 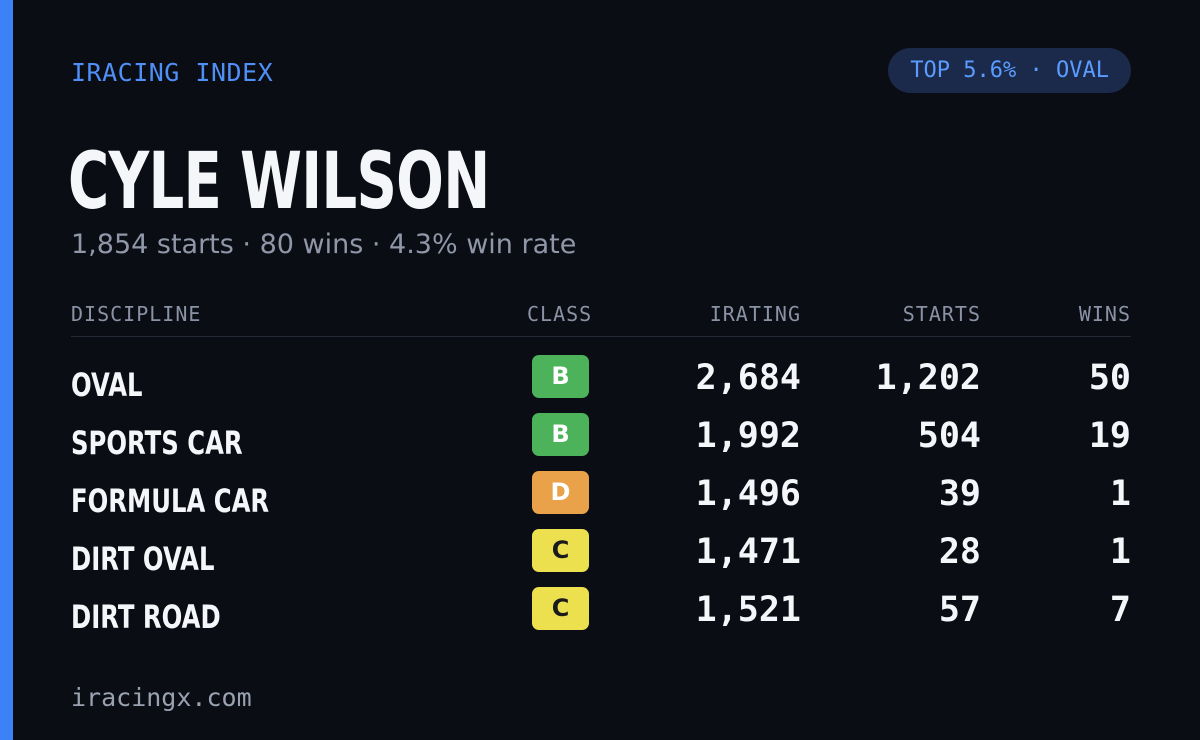 I want to click on row-wins: 19, so click(x=1109, y=436).